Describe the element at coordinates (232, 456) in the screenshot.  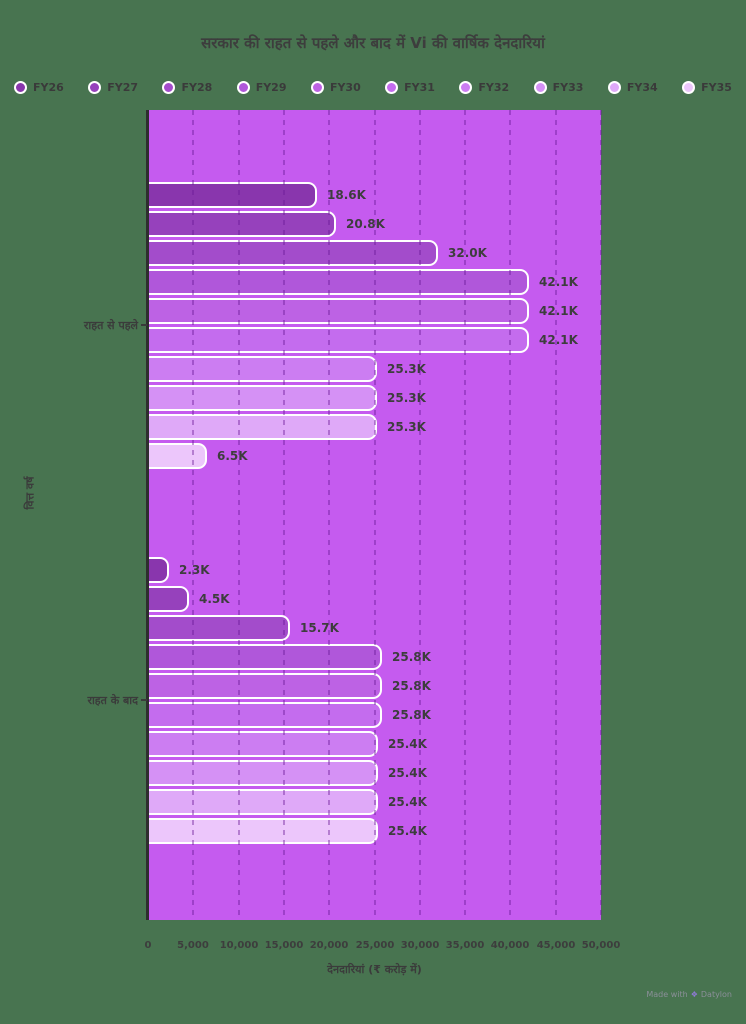
I see `bar-value-label: 6.5K` at that location.